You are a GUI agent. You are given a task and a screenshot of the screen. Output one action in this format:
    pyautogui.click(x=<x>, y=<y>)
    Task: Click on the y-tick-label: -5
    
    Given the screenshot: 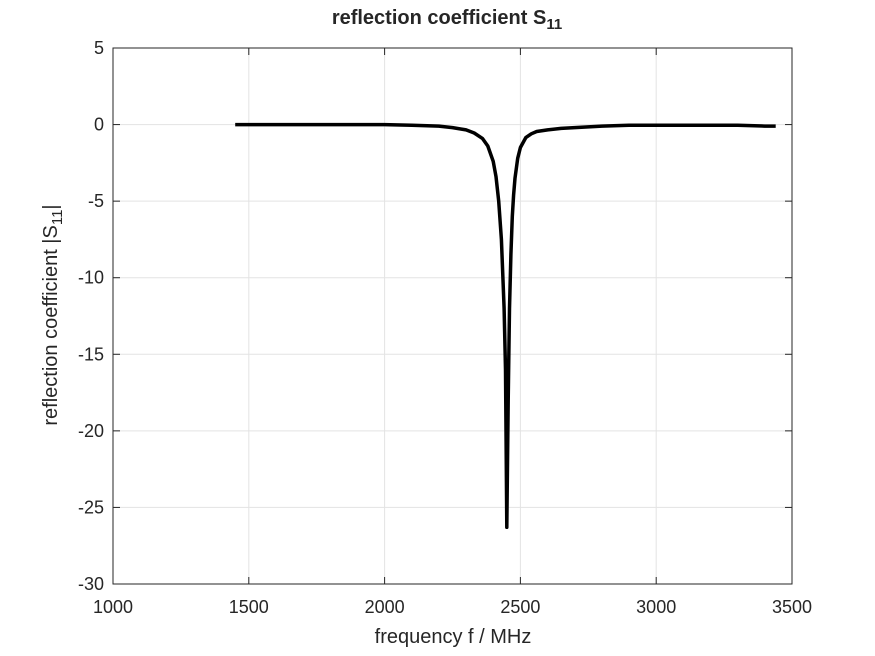 What is the action you would take?
    pyautogui.click(x=96, y=201)
    